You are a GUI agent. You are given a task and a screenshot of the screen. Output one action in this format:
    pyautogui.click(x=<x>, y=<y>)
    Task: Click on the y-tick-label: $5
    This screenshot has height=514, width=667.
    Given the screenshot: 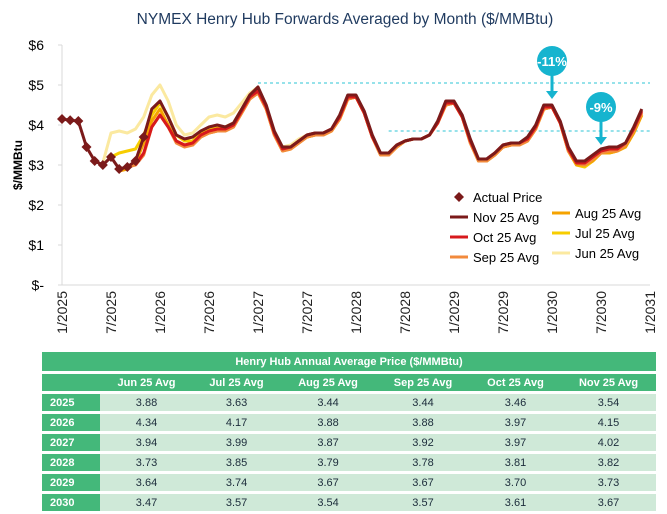 What is the action you would take?
    pyautogui.click(x=36, y=85)
    